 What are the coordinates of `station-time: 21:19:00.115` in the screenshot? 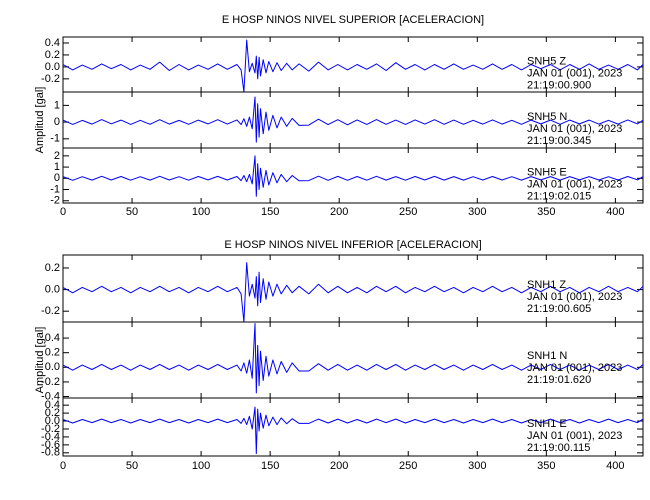 It's located at (558, 448).